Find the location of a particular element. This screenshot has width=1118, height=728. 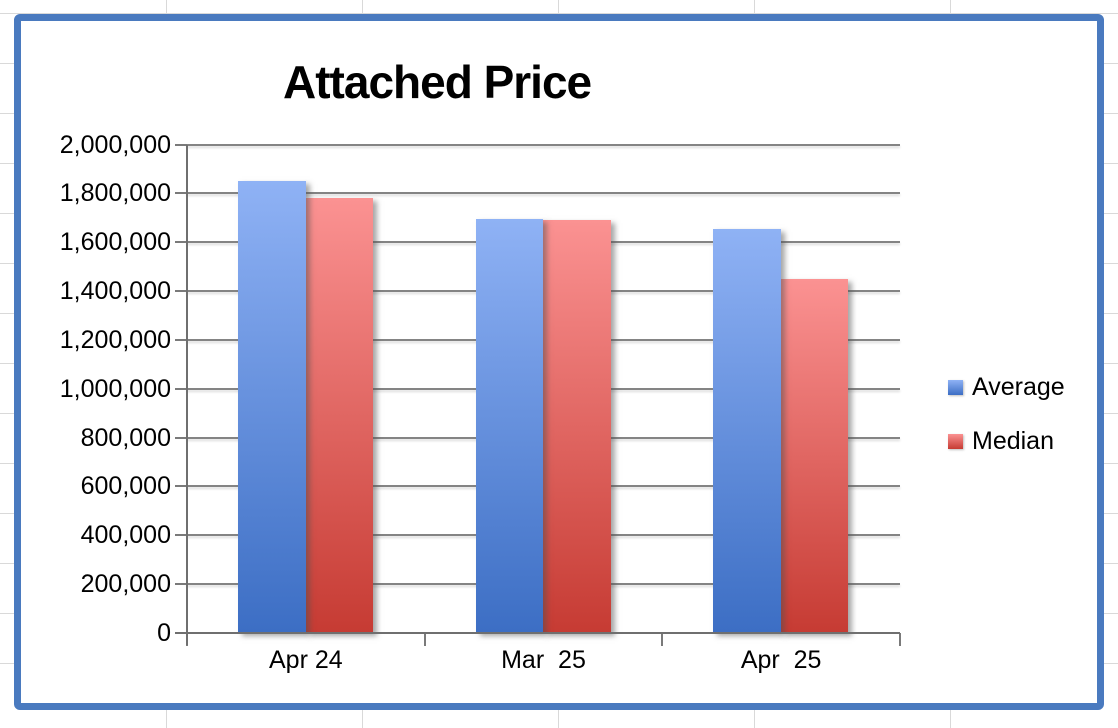

y-axis-tick-label: 0 is located at coordinates (164, 633).